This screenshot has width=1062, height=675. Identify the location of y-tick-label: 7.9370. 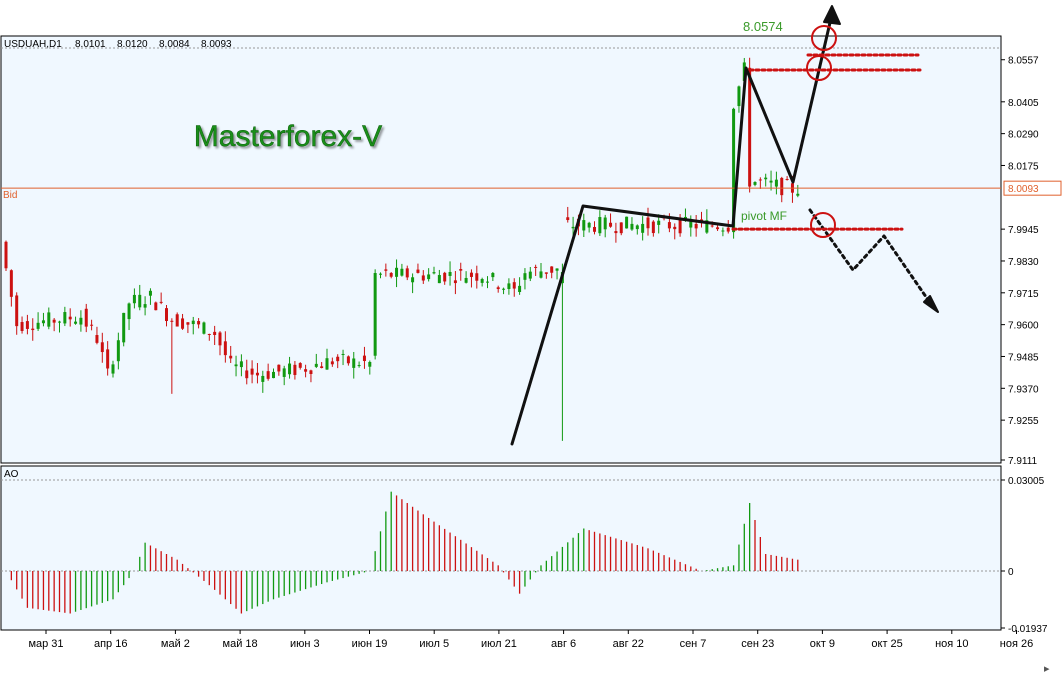
(1023, 389).